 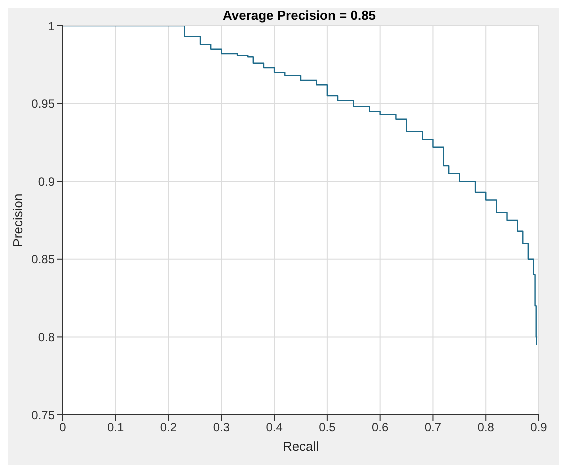 What do you see at coordinates (486, 427) in the screenshot?
I see `x-tick-label: 0.8` at bounding box center [486, 427].